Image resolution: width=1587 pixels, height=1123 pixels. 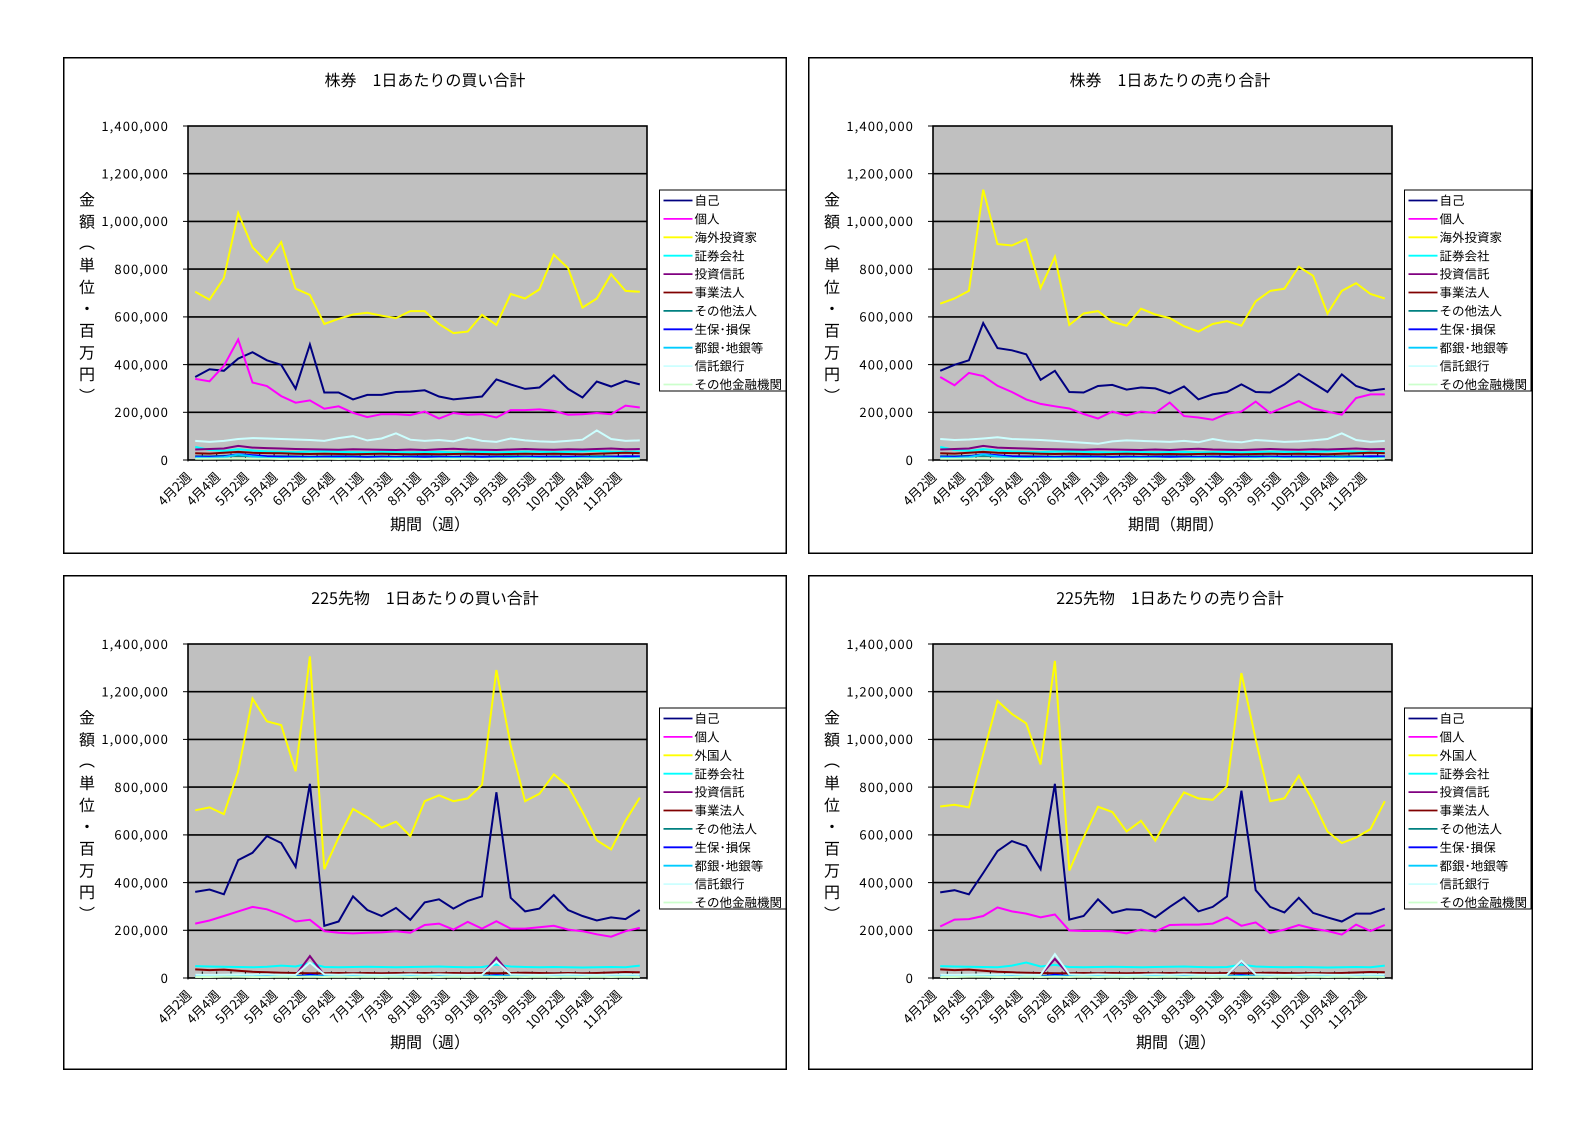 I want to click on svg-text: 株券 1日あたりの買い合計, so click(x=425, y=79).